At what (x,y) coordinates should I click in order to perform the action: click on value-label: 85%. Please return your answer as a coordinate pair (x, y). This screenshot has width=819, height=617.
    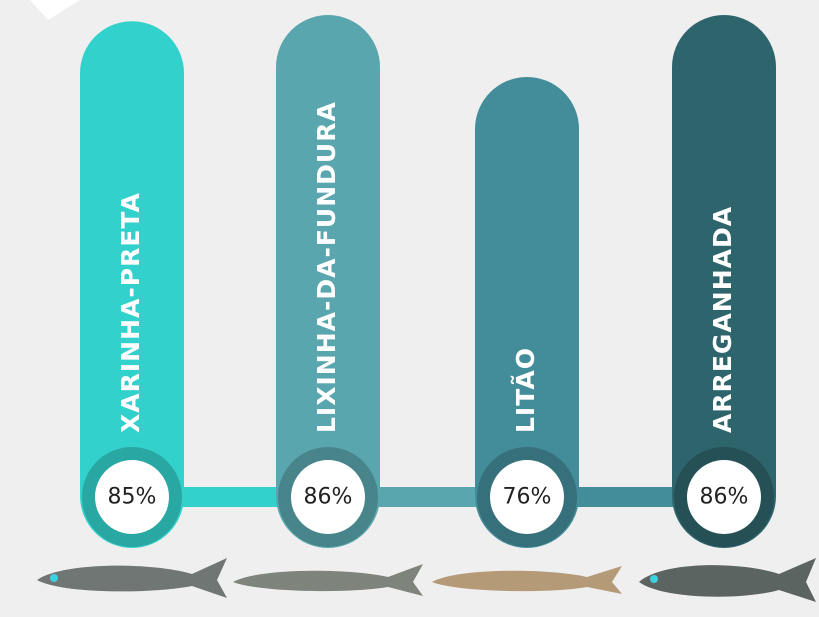
    Looking at the image, I should click on (132, 497).